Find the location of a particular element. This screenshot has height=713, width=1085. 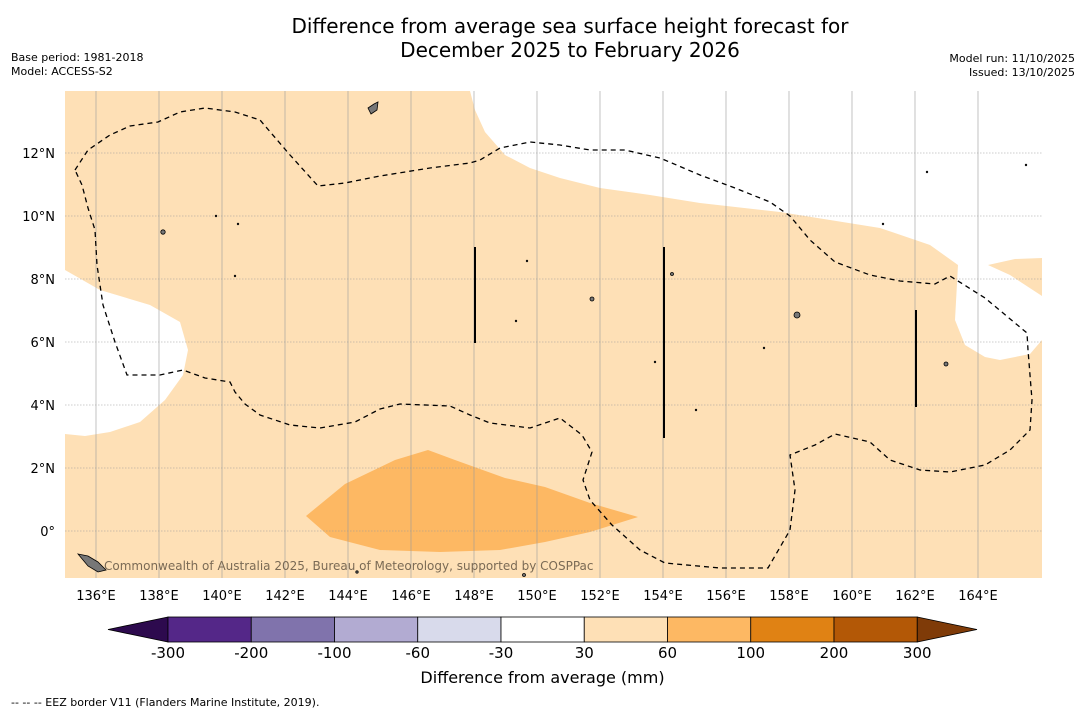

lat-label: 4°N is located at coordinates (43, 406).